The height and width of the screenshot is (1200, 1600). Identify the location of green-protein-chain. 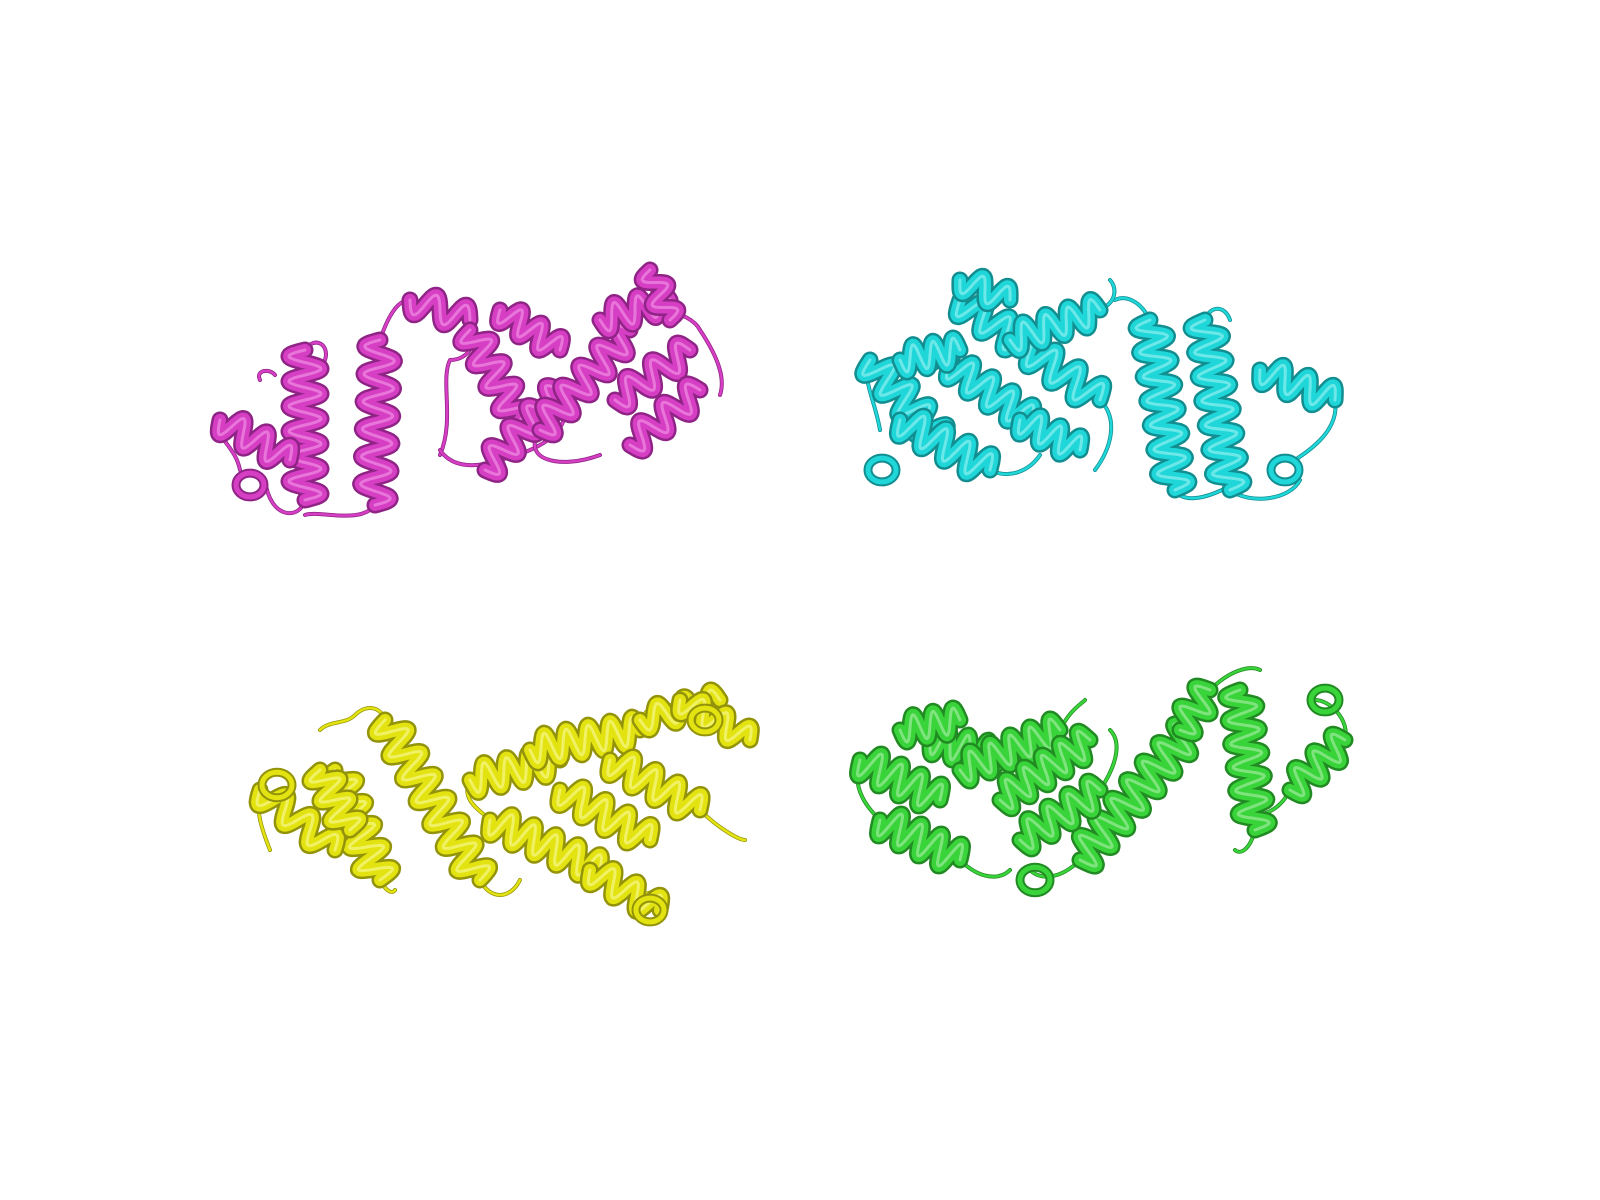
(1101, 782).